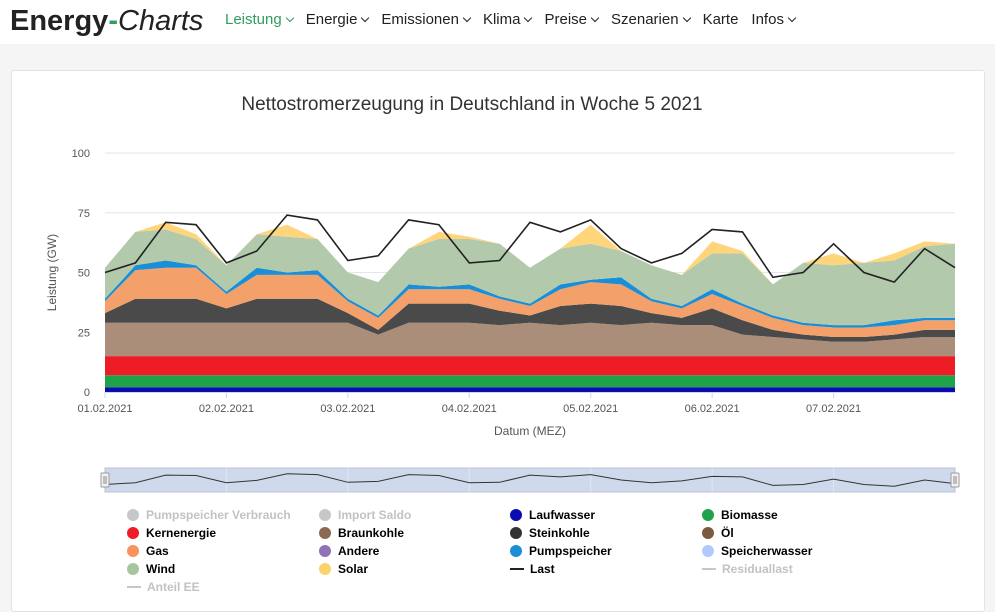  I want to click on x-tick-label: 07.02.2021, so click(833, 409).